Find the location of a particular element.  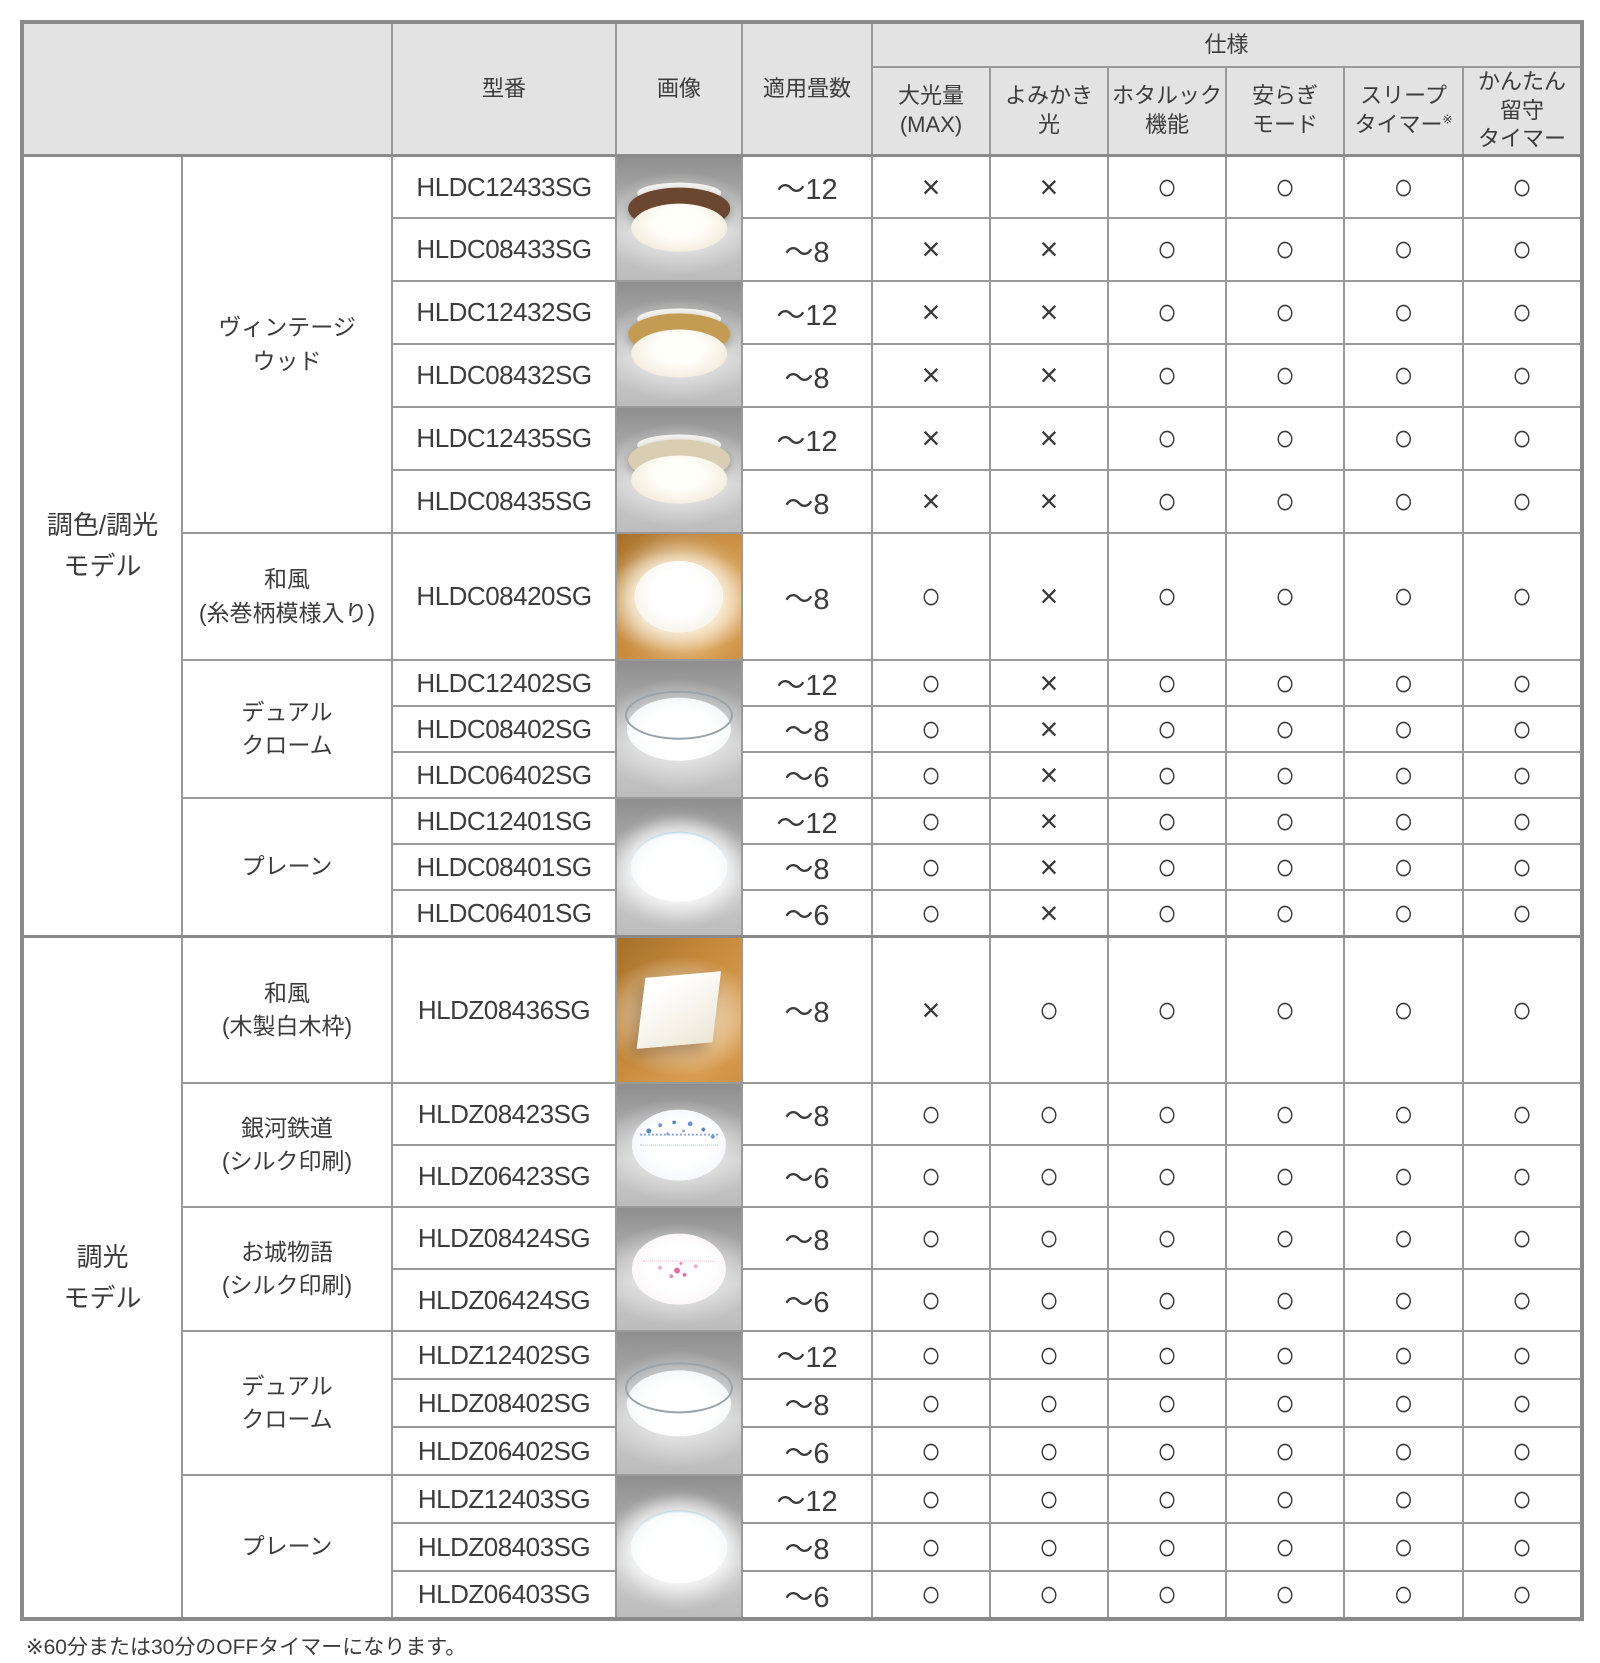

lamp-dome is located at coordinates (679, 1269).